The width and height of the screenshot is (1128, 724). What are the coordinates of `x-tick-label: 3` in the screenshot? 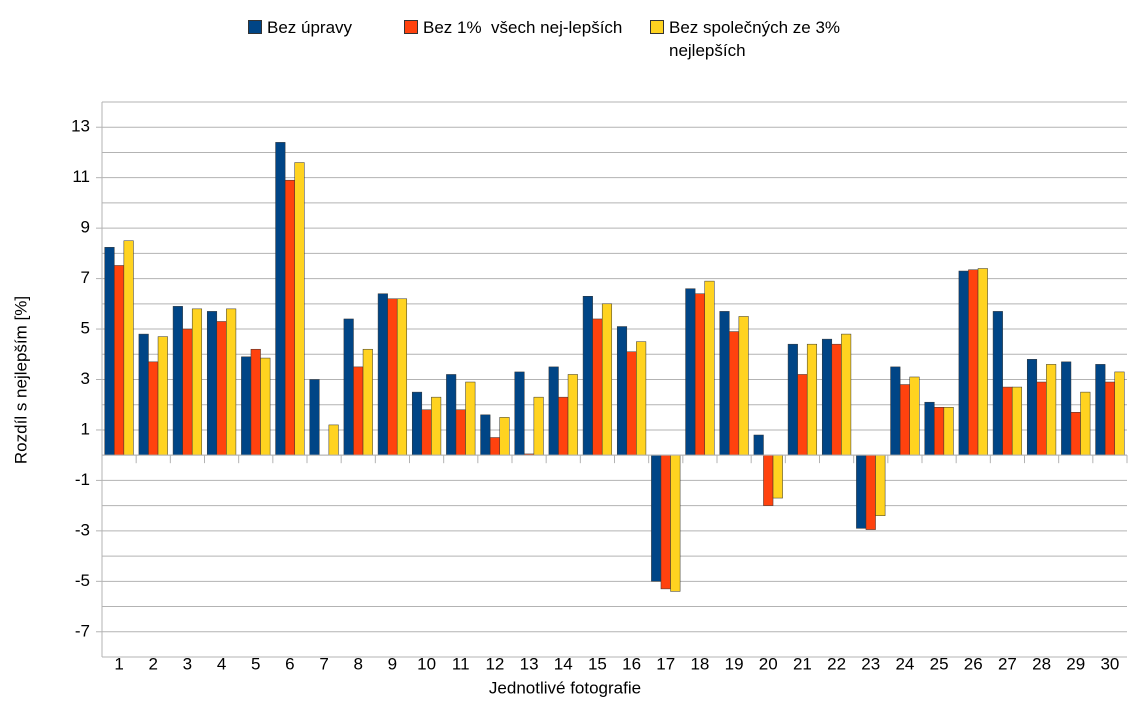 It's located at (187, 663).